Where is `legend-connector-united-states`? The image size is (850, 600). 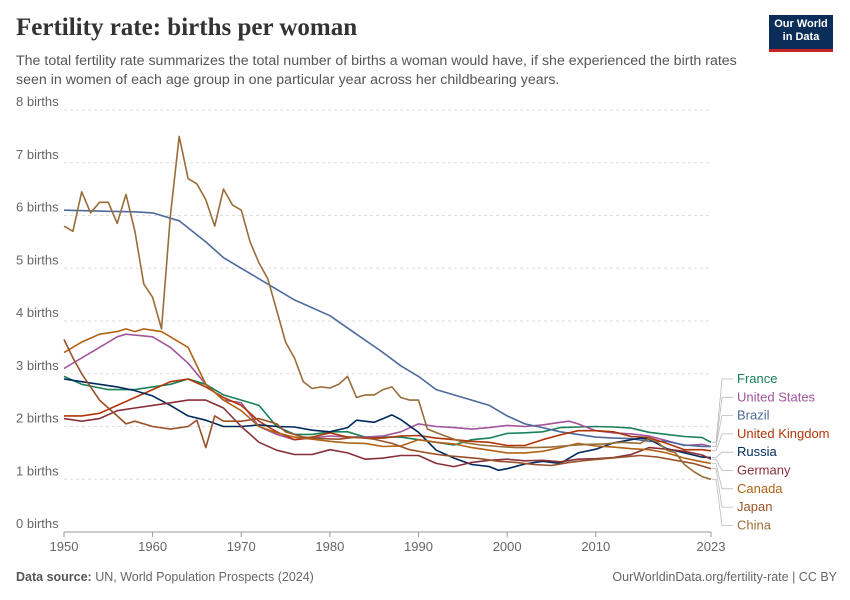 legend-connector-united-states is located at coordinates (722, 421).